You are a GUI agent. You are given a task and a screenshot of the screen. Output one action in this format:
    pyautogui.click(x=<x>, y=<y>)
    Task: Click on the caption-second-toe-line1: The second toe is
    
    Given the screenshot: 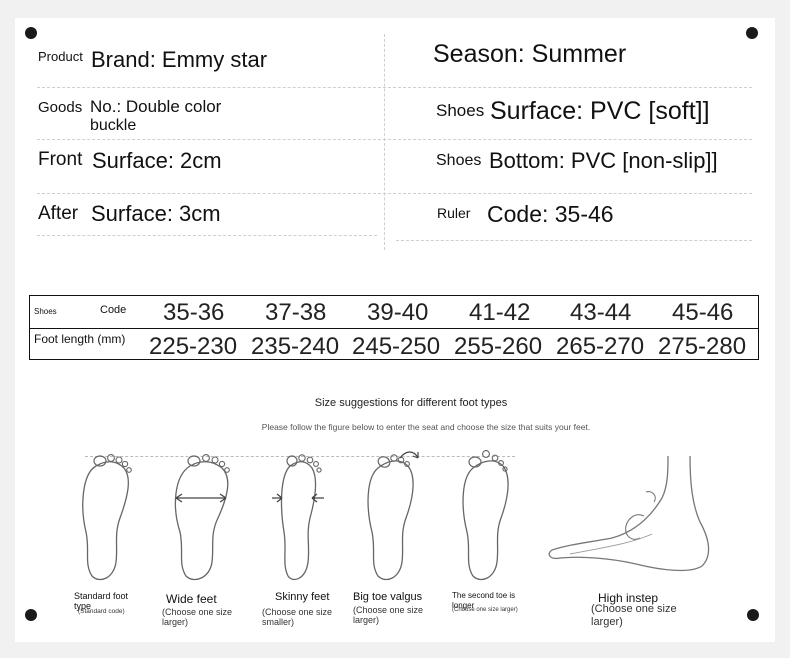 What is the action you would take?
    pyautogui.click(x=484, y=595)
    